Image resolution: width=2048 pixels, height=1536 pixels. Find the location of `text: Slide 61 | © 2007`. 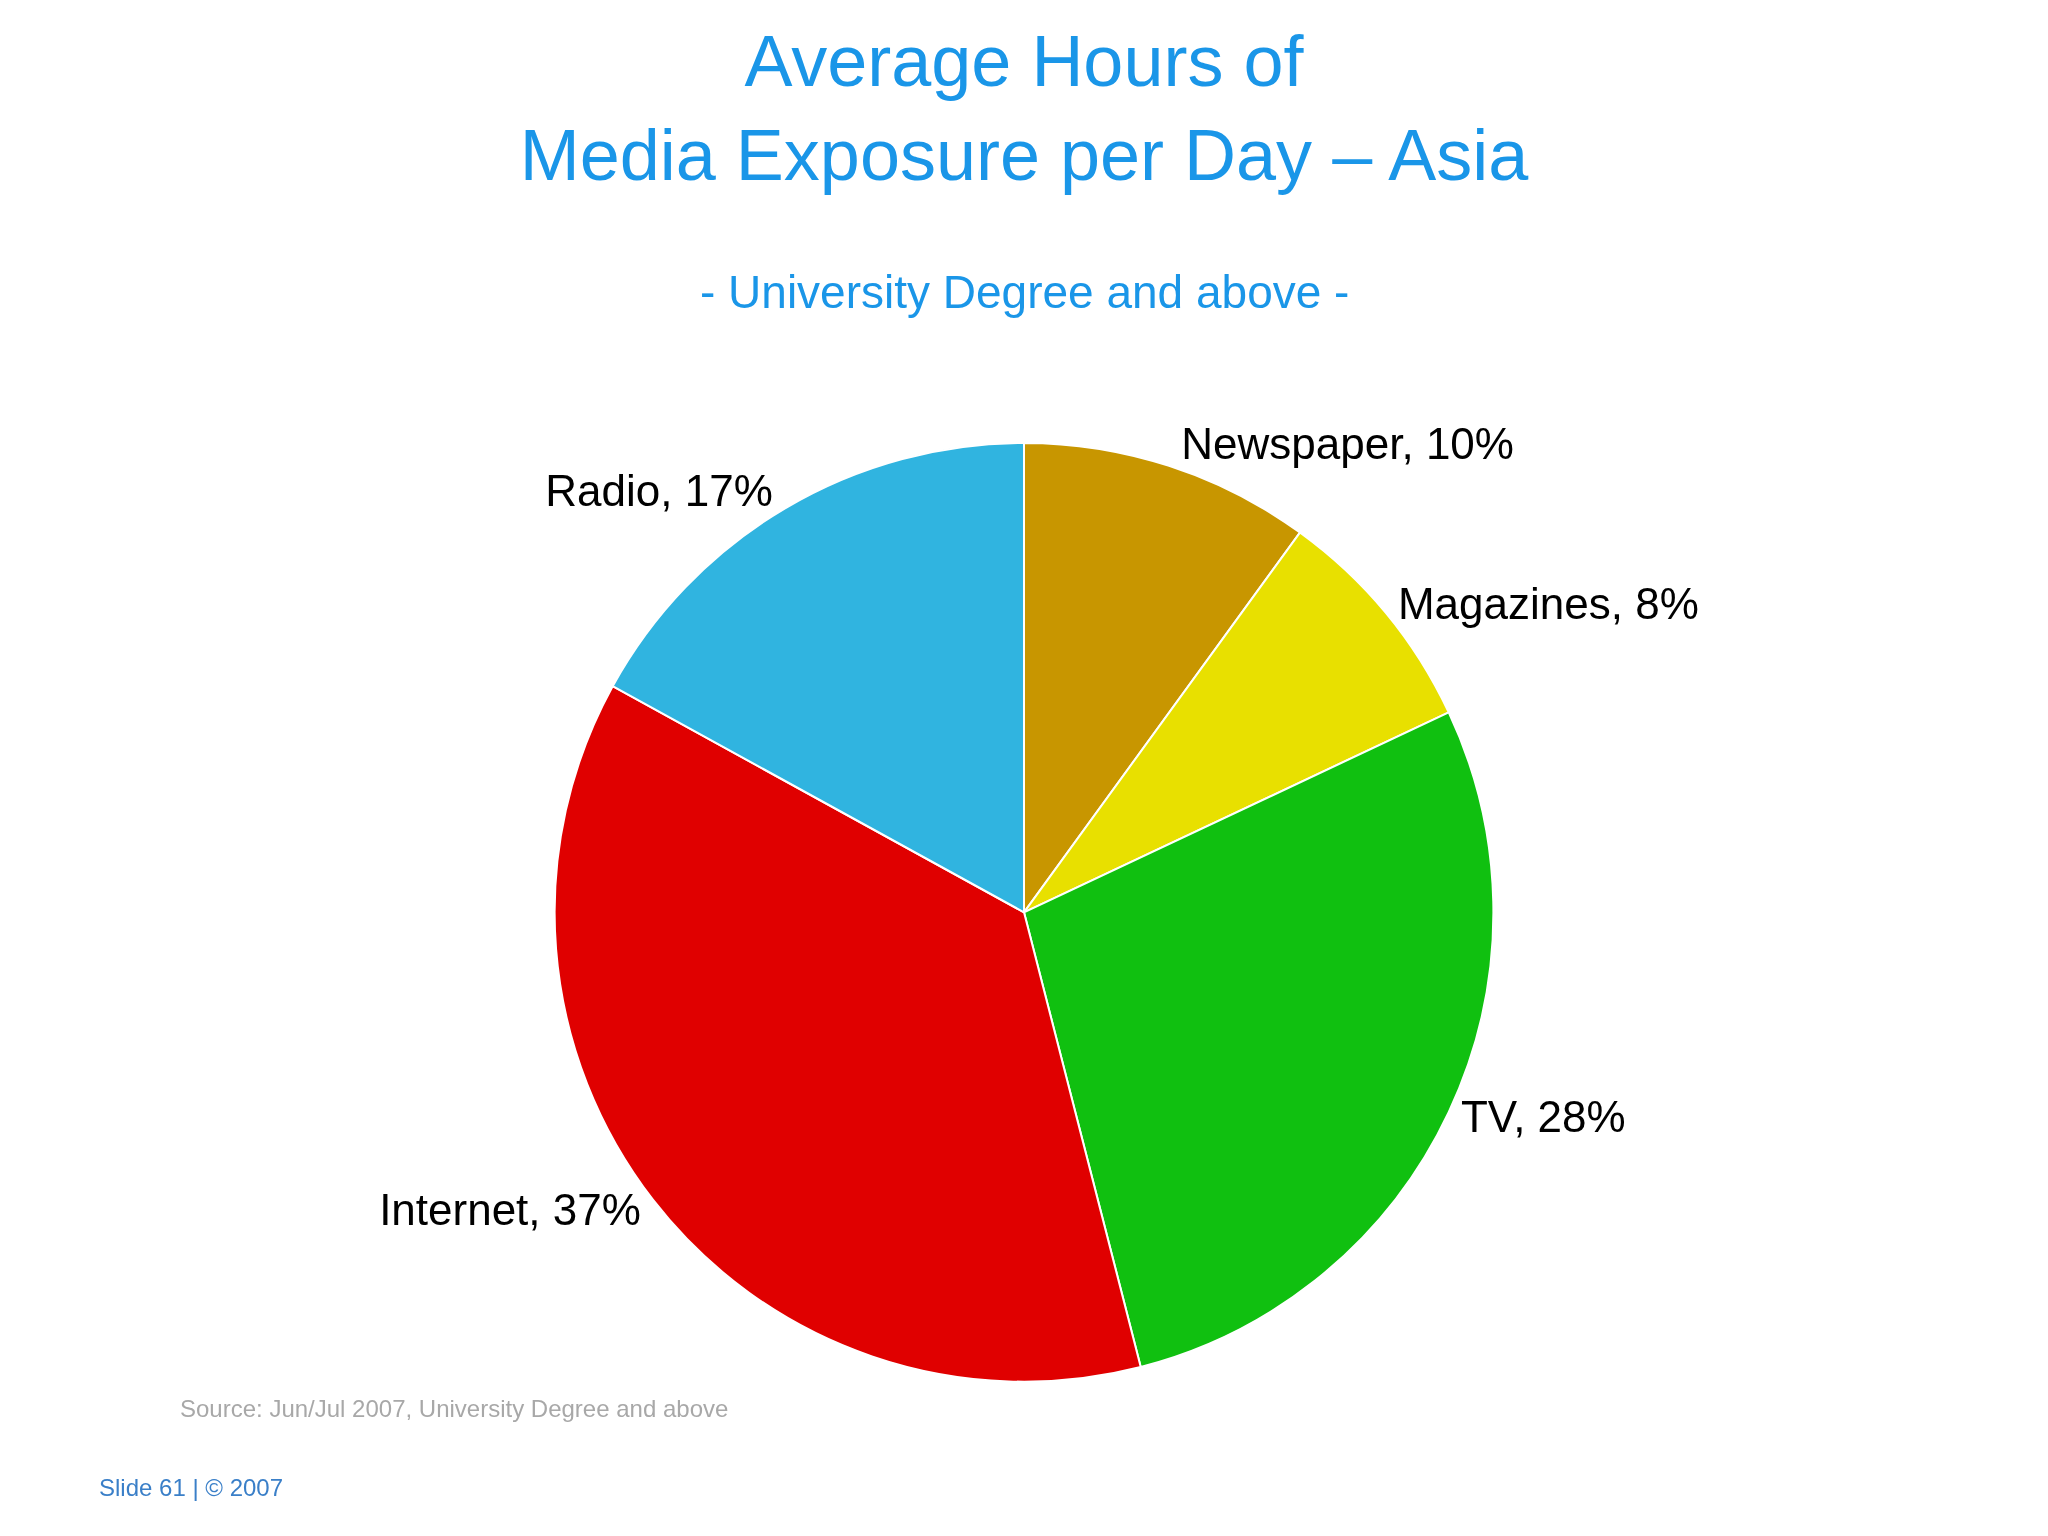

text: Slide 61 | © 2007 is located at coordinates (191, 1487).